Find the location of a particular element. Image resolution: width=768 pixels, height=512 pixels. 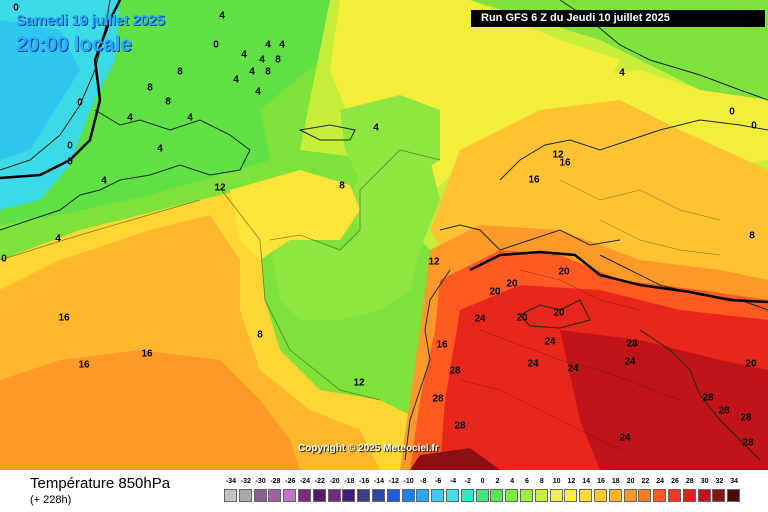

scale-tick-label: 24 is located at coordinates (660, 481).